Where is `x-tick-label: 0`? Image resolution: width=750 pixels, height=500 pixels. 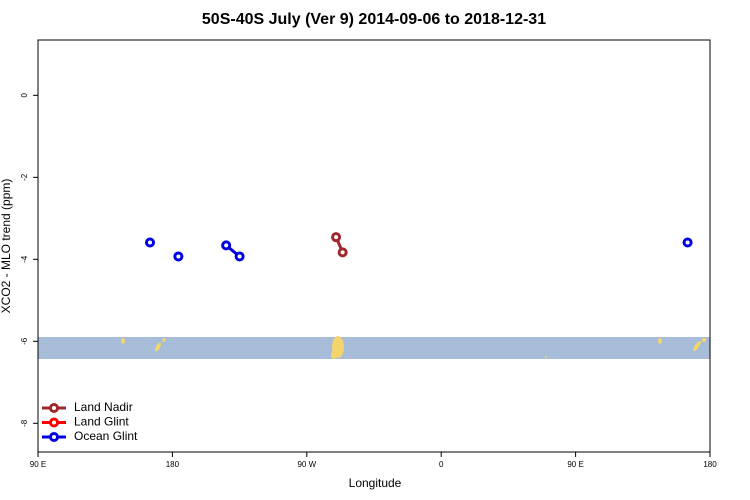
x-tick-label: 0 is located at coordinates (441, 464).